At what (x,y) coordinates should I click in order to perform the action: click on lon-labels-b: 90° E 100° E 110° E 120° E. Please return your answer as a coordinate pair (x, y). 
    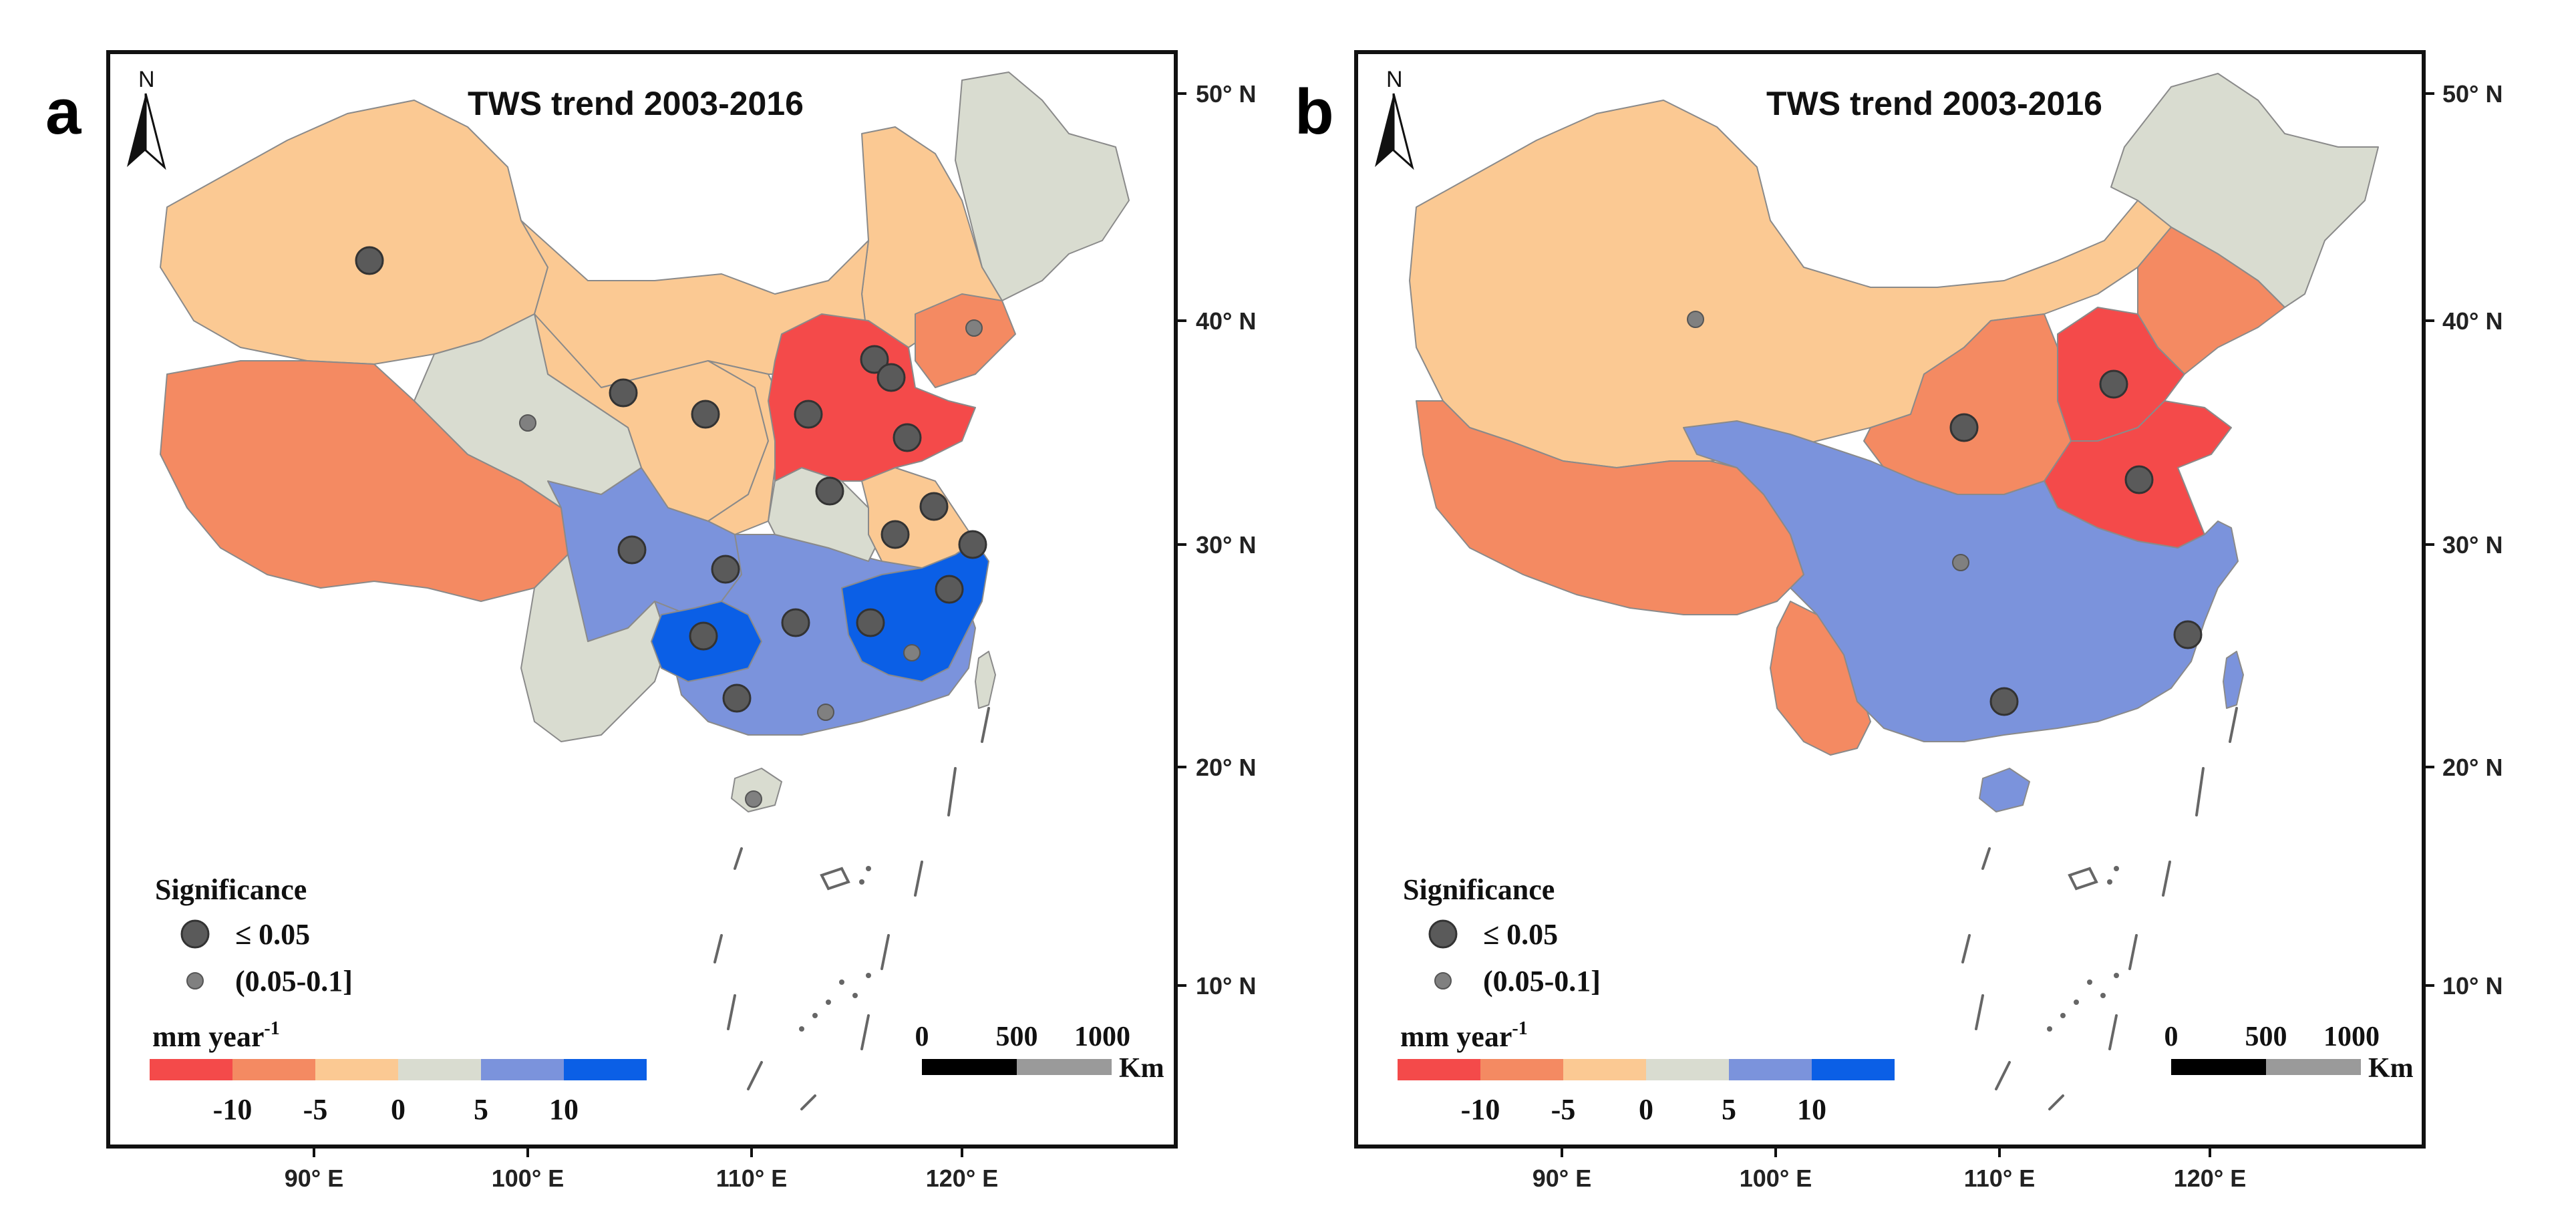
    Looking at the image, I should click on (1889, 1169).